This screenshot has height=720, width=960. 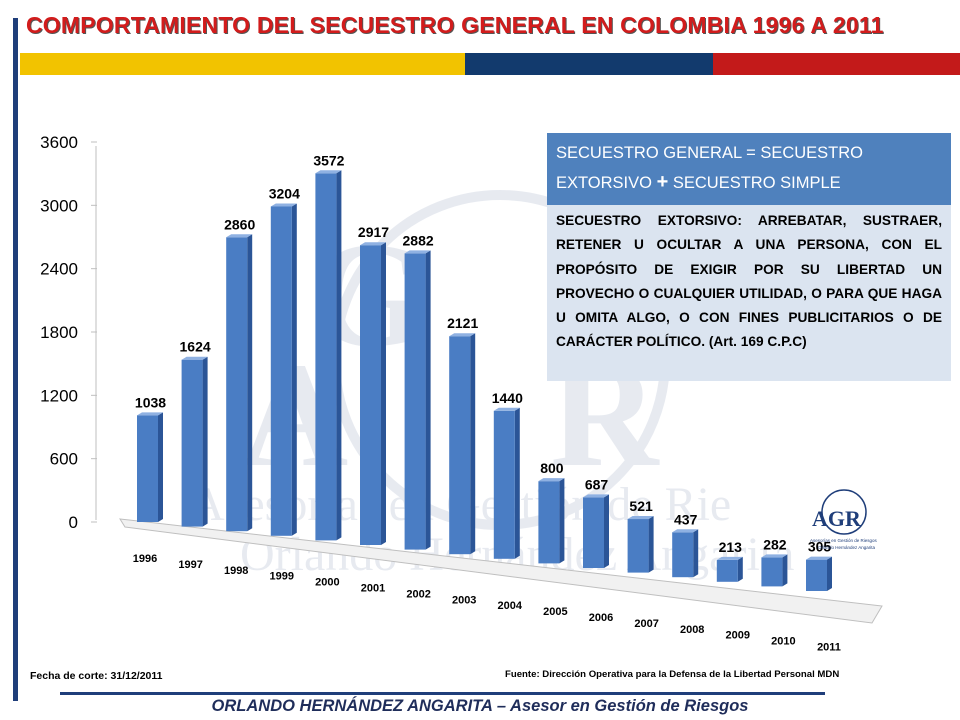 I want to click on cutoff-date: Fecha de corte: 31/12/2011, so click(x=96, y=676).